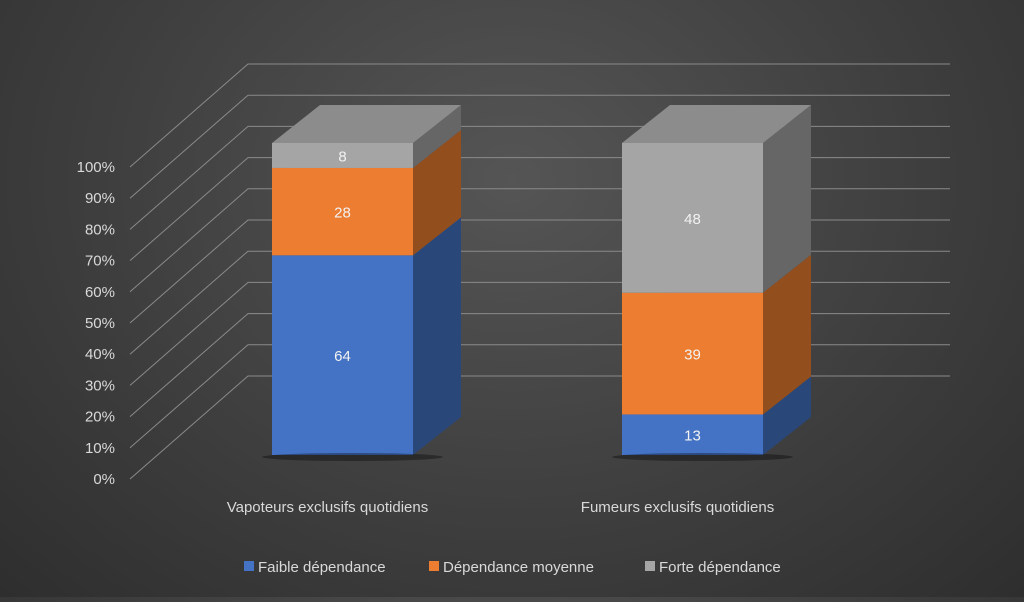 Image resolution: width=1024 pixels, height=602 pixels. I want to click on y-axis-tick-labels: 0% 10% 20% 30% 40% 50% 60% 70% 80% 90% 100%, so click(96, 323).